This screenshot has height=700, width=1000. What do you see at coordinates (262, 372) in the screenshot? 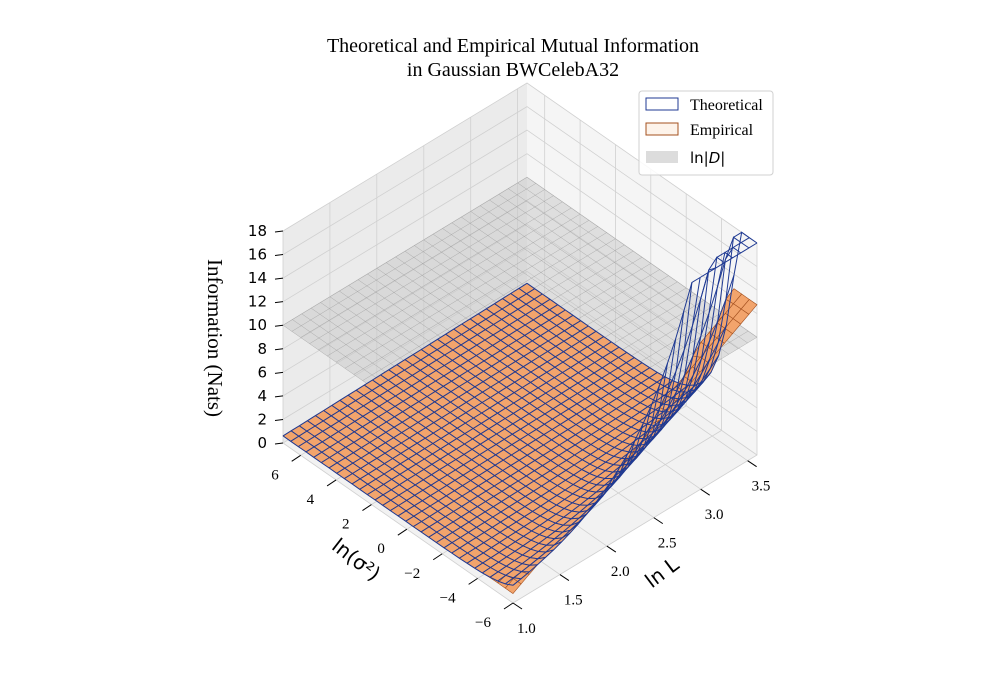
I see `z-tick-label: 6` at bounding box center [262, 372].